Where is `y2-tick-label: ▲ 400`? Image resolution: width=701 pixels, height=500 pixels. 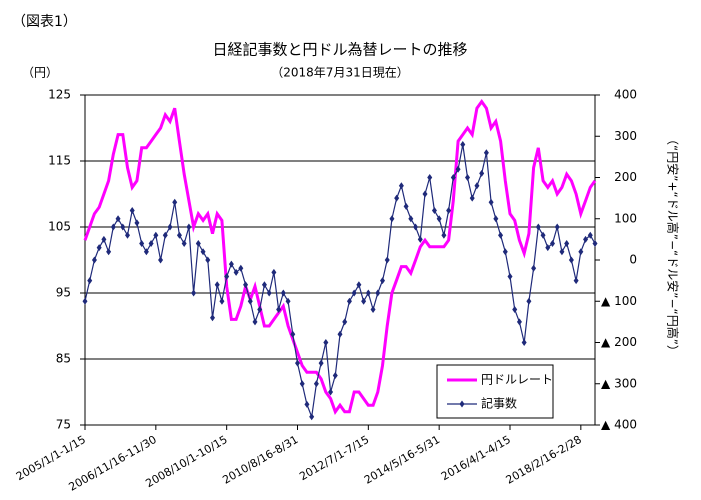
y2-tick-label: ▲ 400 is located at coordinates (619, 425).